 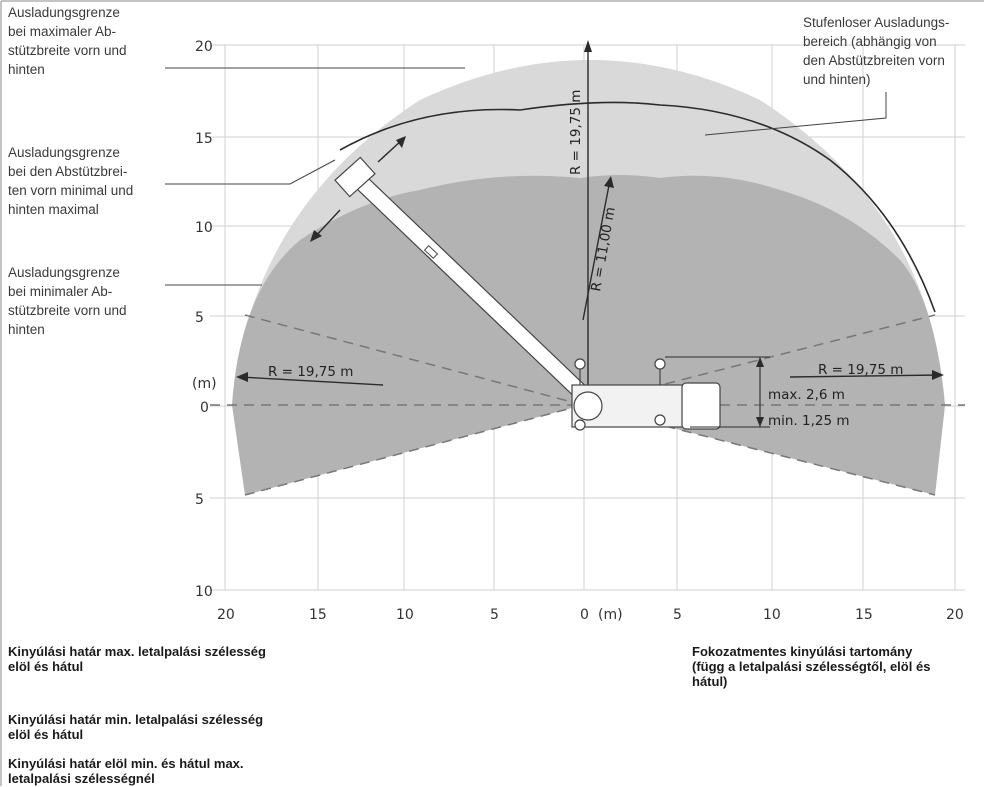 I want to click on vehicle, so click(x=646, y=394).